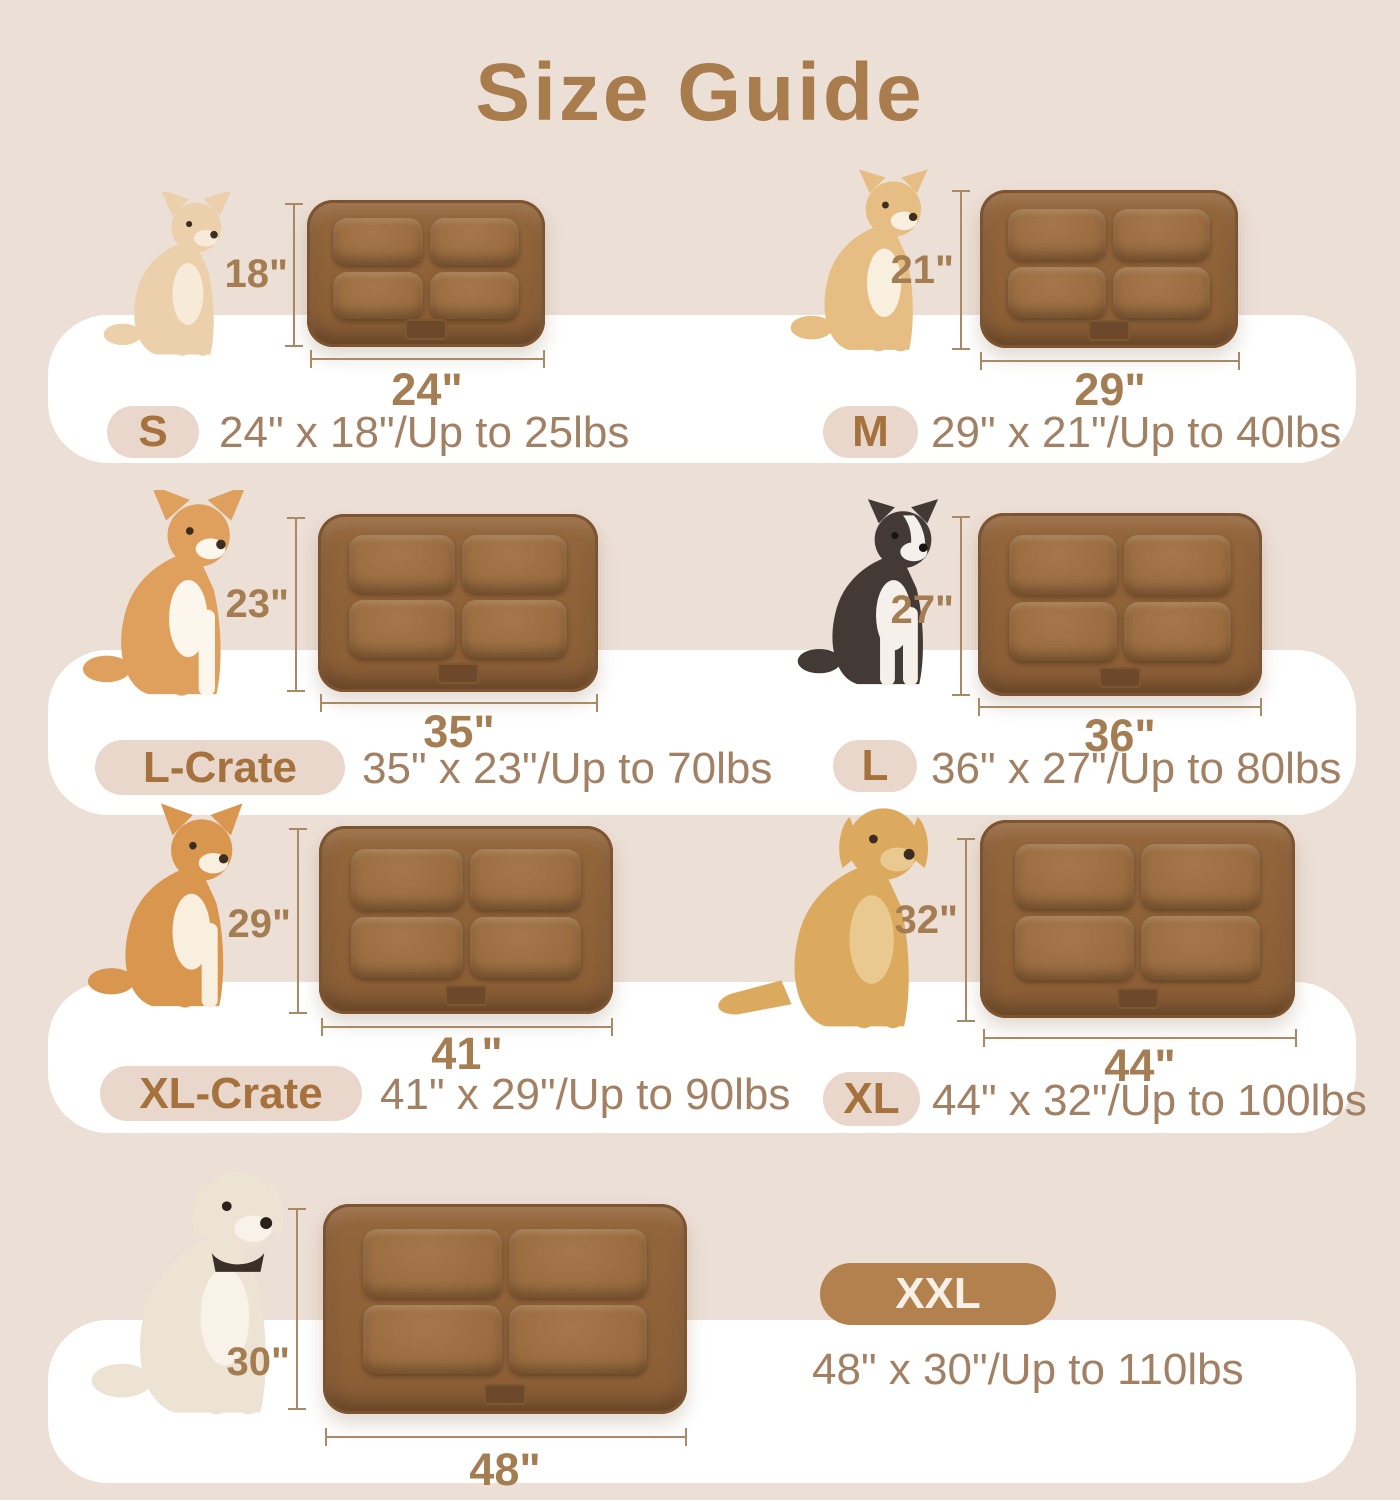 The width and height of the screenshot is (1400, 1500). What do you see at coordinates (1110, 389) in the screenshot?
I see `width-dimension-label: 29"` at bounding box center [1110, 389].